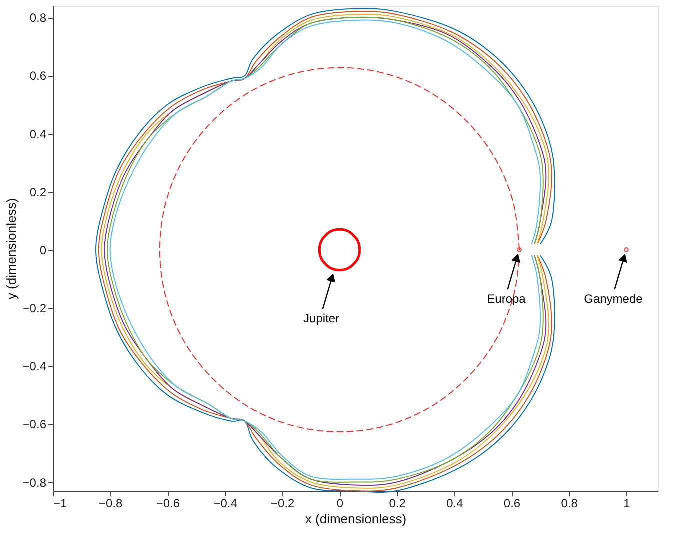  Describe the element at coordinates (226, 503) in the screenshot. I see `x-tick-label: −0.4` at that location.